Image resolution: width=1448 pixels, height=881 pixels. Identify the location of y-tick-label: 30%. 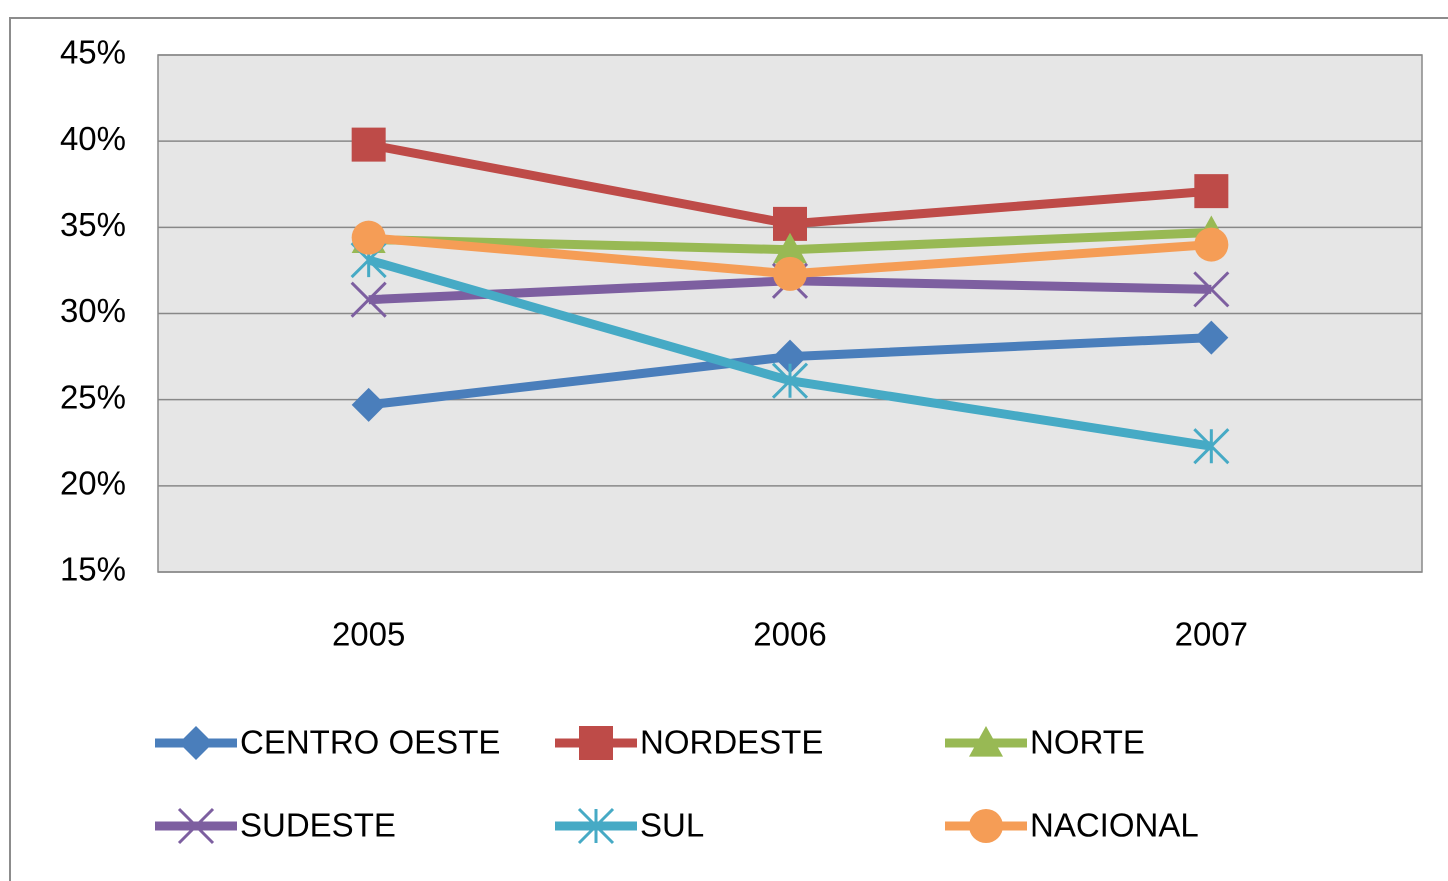
(93, 310).